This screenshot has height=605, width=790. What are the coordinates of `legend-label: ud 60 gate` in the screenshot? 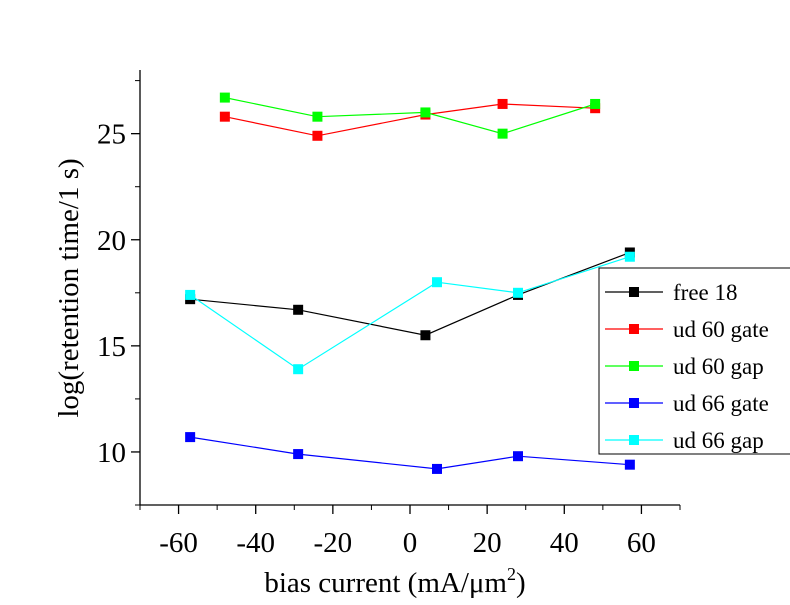 It's located at (721, 329).